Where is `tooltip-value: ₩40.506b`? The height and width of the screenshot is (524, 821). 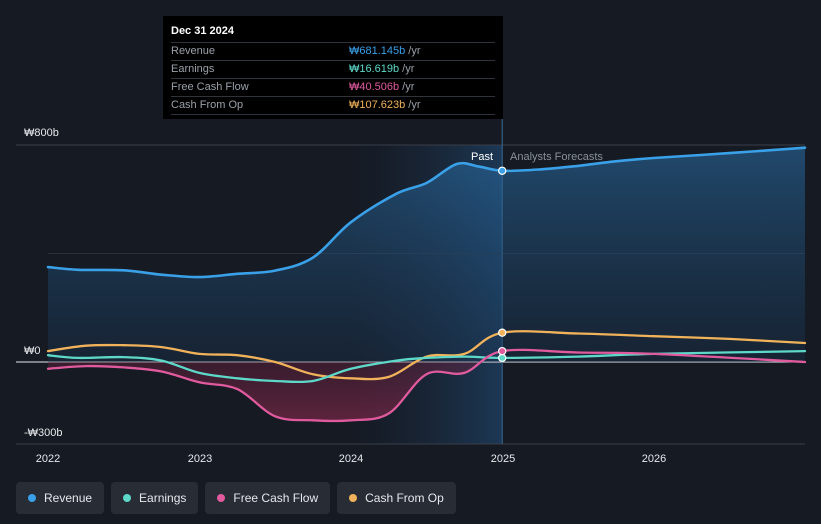
tooltip-value: ₩40.506b is located at coordinates (374, 87).